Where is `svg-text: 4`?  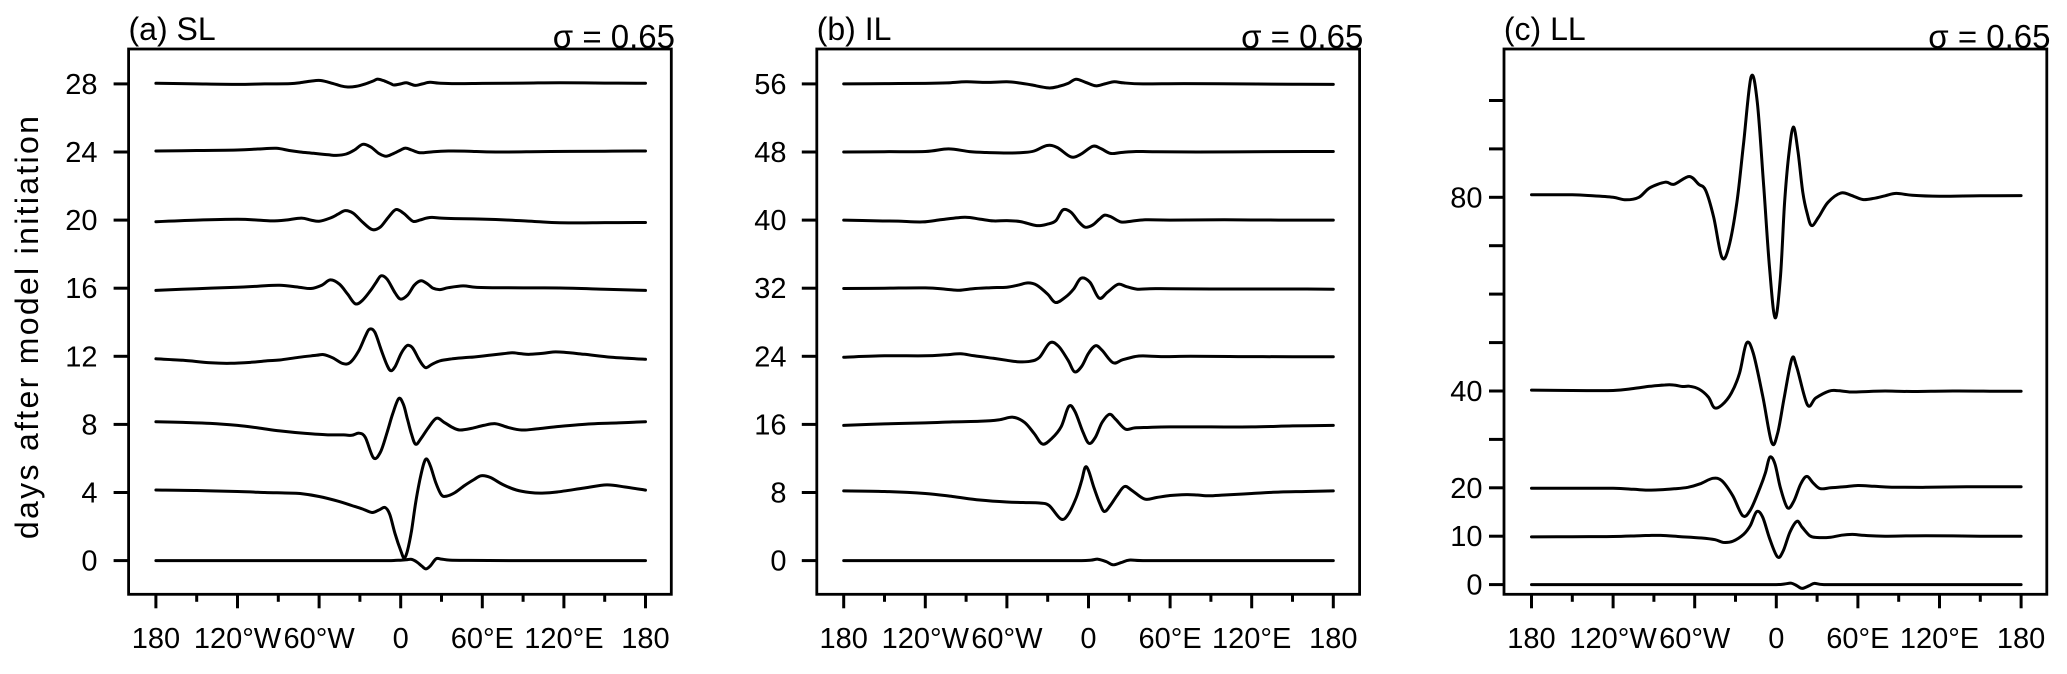
svg-text: 4 is located at coordinates (89, 494).